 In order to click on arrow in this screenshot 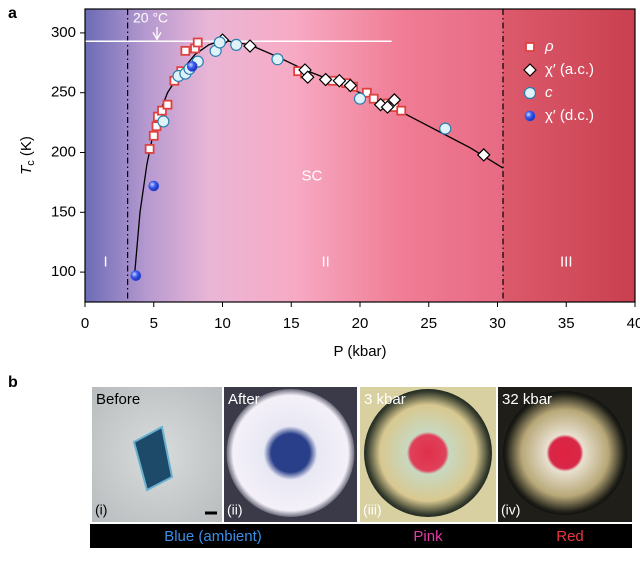, I will do `click(157, 34)`.